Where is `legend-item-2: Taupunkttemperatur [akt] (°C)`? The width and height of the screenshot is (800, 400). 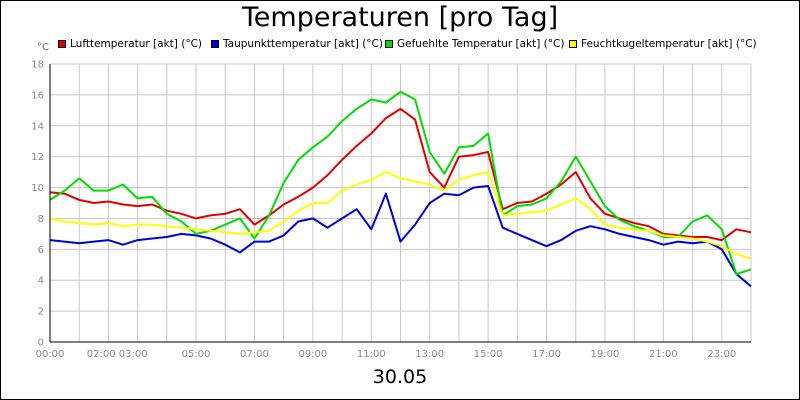 legend-item-2: Taupunkttemperatur [akt] (°C) is located at coordinates (297, 44).